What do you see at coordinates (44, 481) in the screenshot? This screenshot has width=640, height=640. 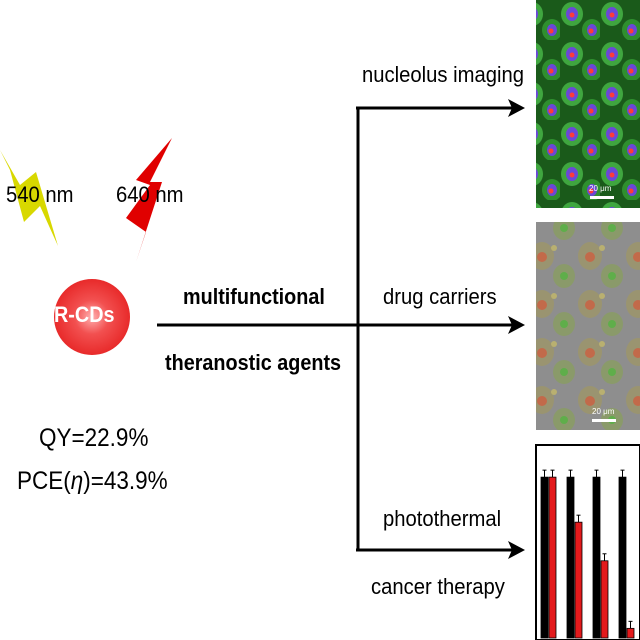 I see `pce-prefix: PCE(` at bounding box center [44, 481].